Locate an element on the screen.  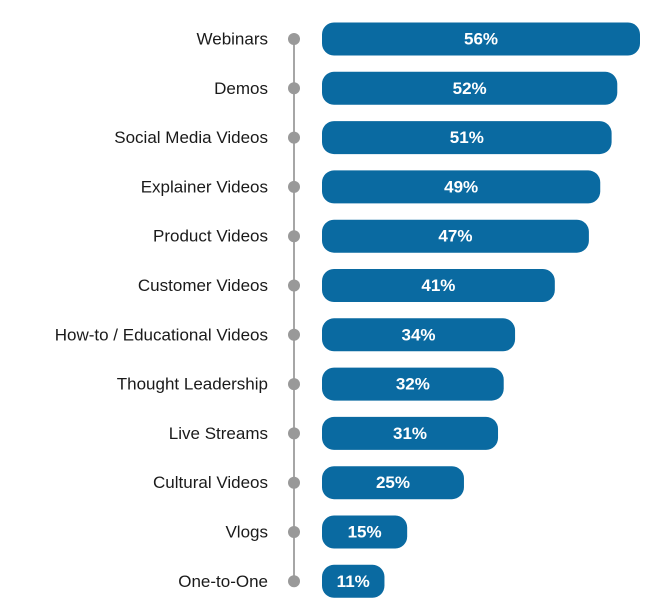
value-label: 51% is located at coordinates (467, 137).